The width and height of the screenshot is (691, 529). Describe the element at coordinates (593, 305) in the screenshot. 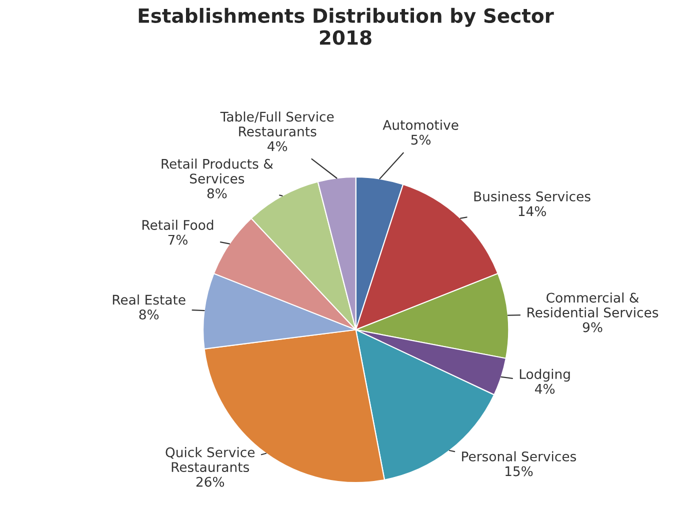

I see `slice-label: Commercial & Residential Services` at that location.